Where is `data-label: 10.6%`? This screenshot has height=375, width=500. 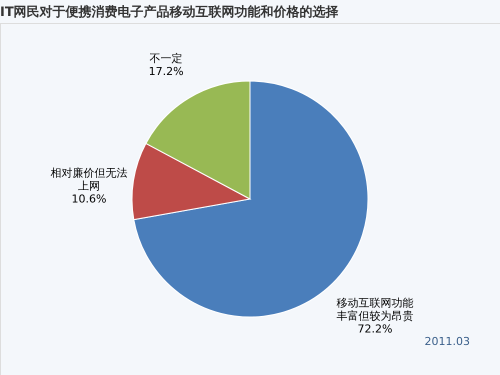 data-label: 10.6% is located at coordinates (89, 199).